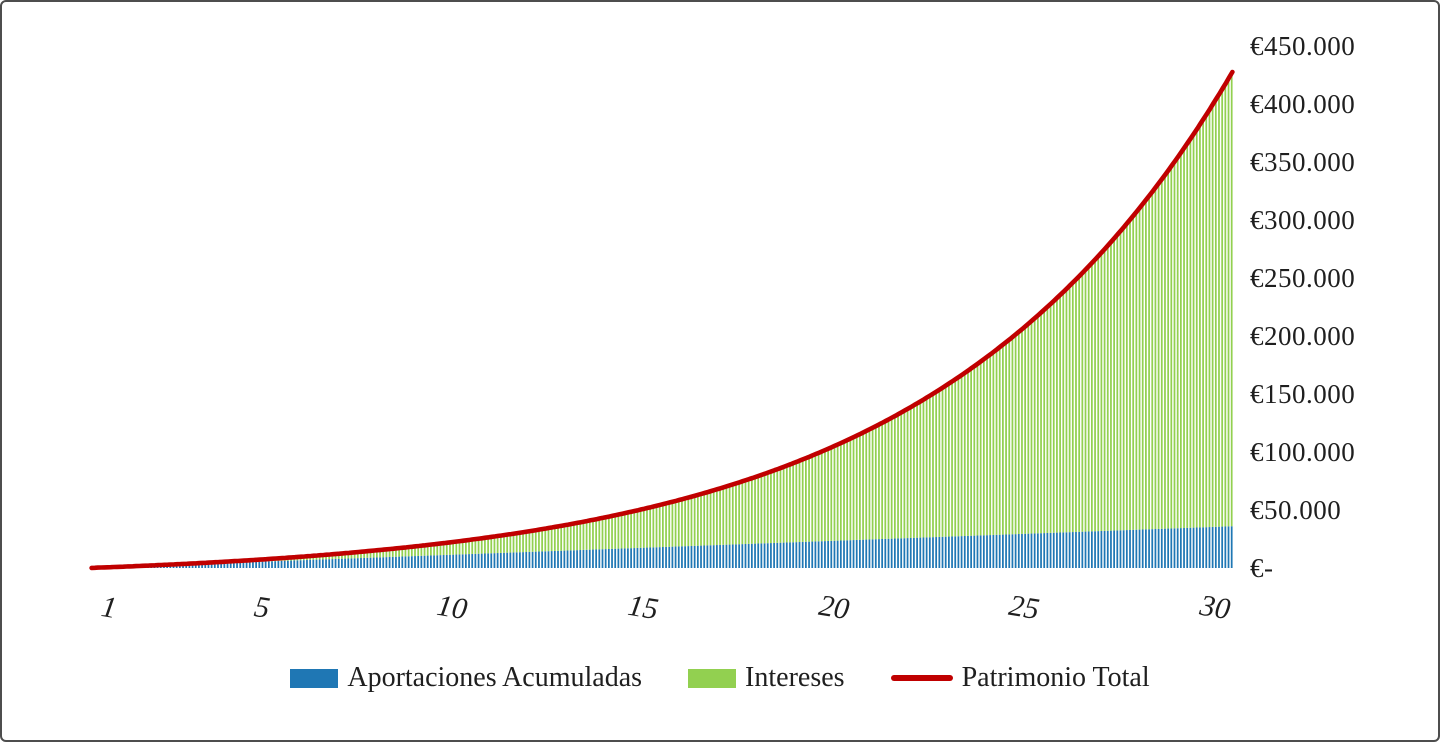 The height and width of the screenshot is (742, 1440). Describe the element at coordinates (1303, 46) in the screenshot. I see `y-axis-tick-label: €450.000` at that location.